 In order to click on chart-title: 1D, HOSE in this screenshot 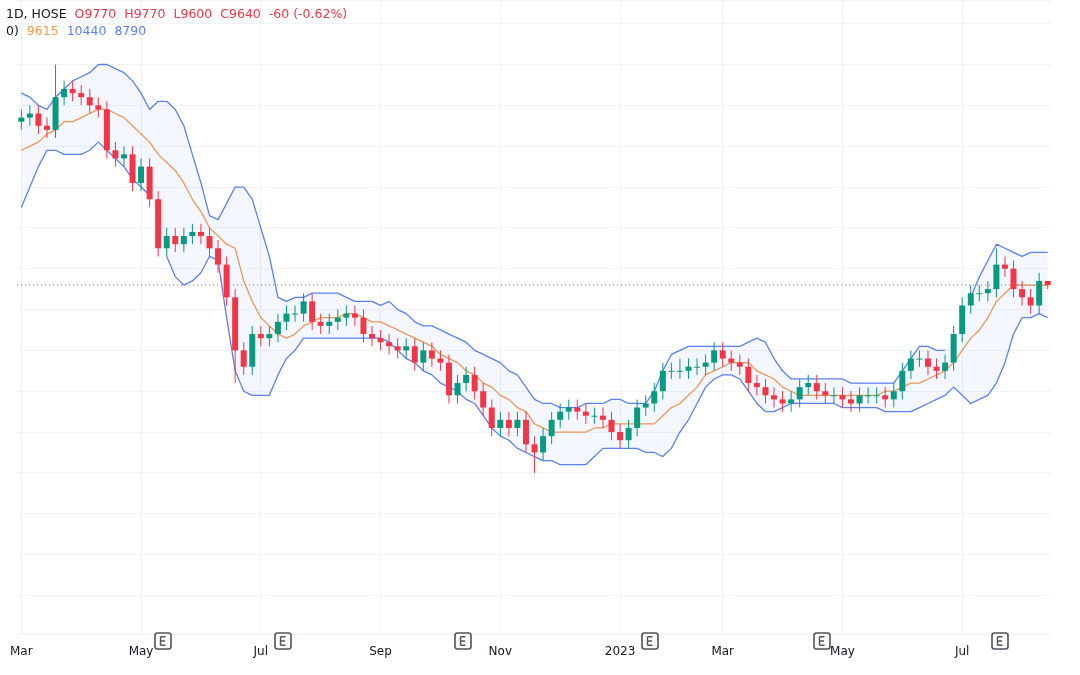, I will do `click(36, 13)`.